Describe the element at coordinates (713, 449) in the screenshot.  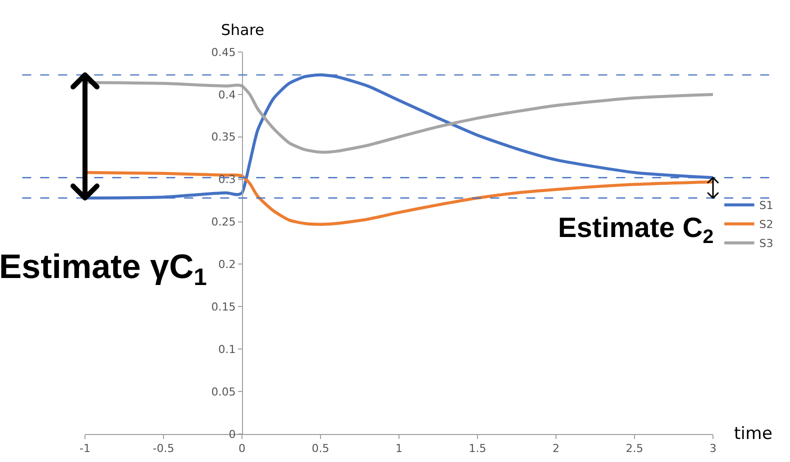
I see `x-tick-label: 3` at that location.